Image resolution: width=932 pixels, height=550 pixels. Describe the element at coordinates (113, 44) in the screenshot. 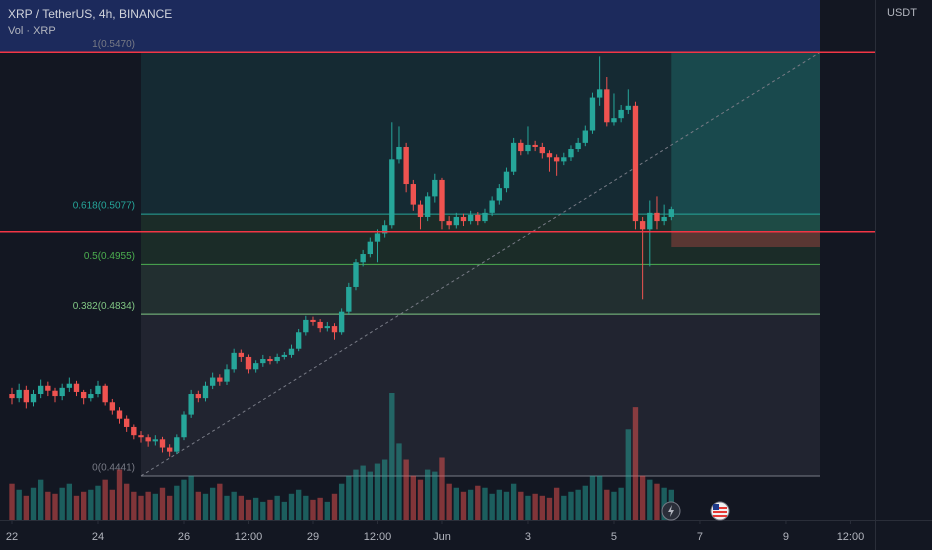

I see `fib-label: 1(0.5470)` at that location.